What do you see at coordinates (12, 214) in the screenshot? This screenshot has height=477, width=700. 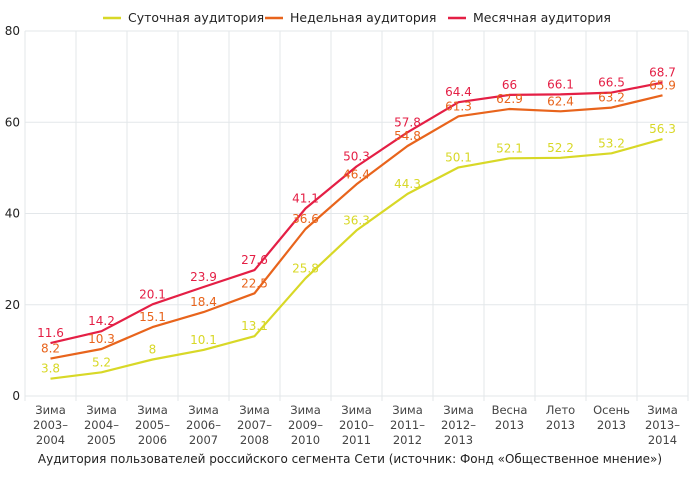 I see `y-tick-label: 40` at bounding box center [12, 214].